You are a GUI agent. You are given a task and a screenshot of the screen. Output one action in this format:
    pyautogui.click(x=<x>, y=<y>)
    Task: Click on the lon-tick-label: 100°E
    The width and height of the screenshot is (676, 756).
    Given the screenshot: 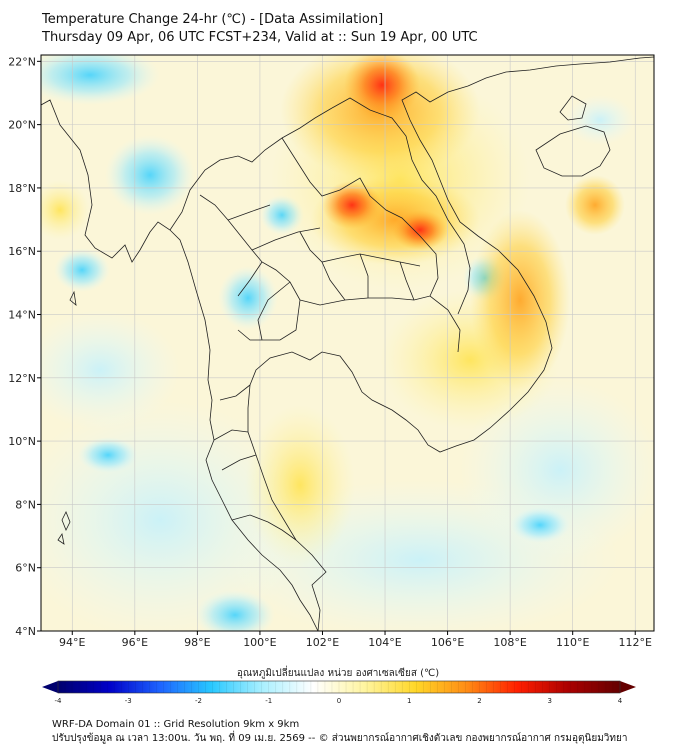 What is the action you would take?
    pyautogui.click(x=259, y=642)
    